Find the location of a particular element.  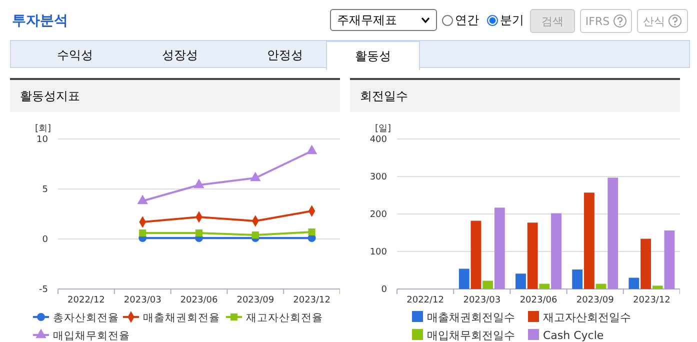

legend-label: Cash Cycle is located at coordinates (573, 335).